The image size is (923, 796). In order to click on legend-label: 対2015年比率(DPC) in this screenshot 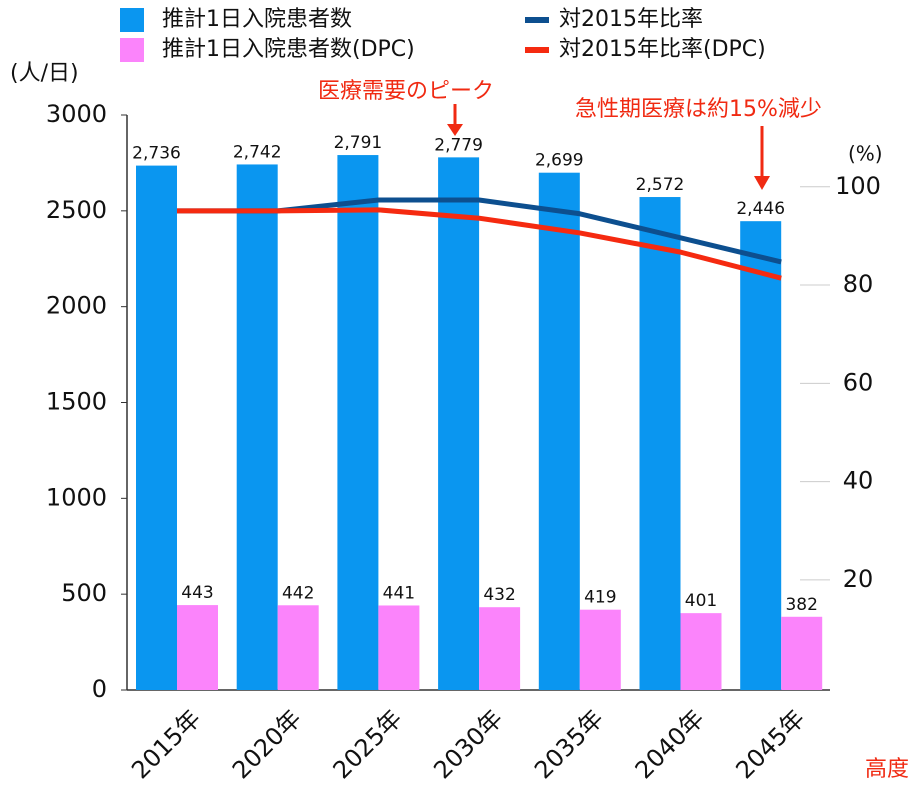, I will do `click(662, 49)`.